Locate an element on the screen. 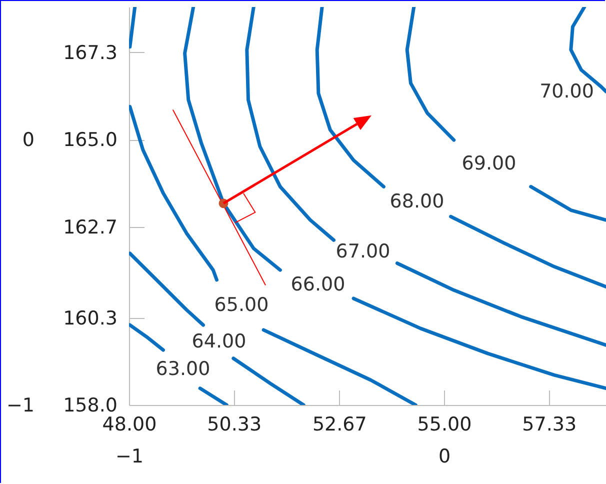 This screenshot has height=484, width=606. series-label: 64.00 is located at coordinates (219, 341).